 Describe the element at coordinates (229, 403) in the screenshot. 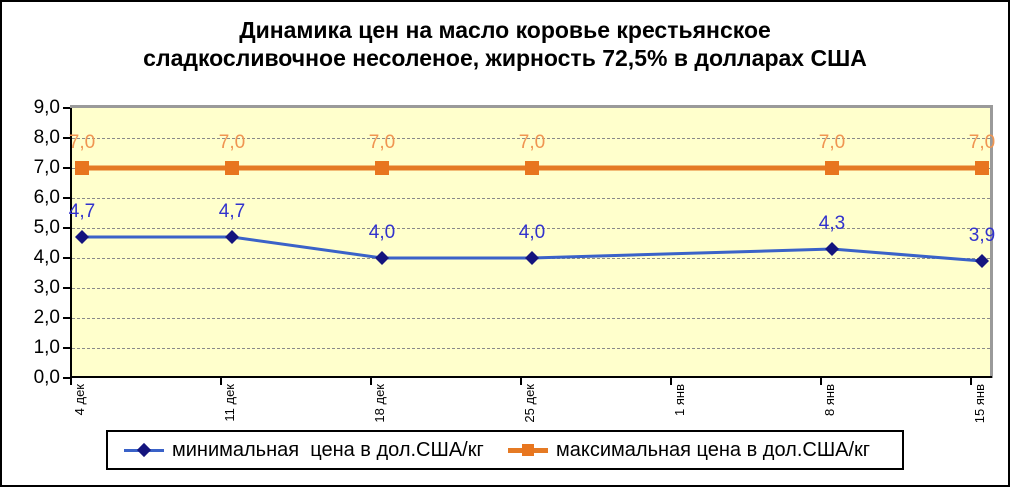

I see `x-axis-label: 11 дек` at that location.